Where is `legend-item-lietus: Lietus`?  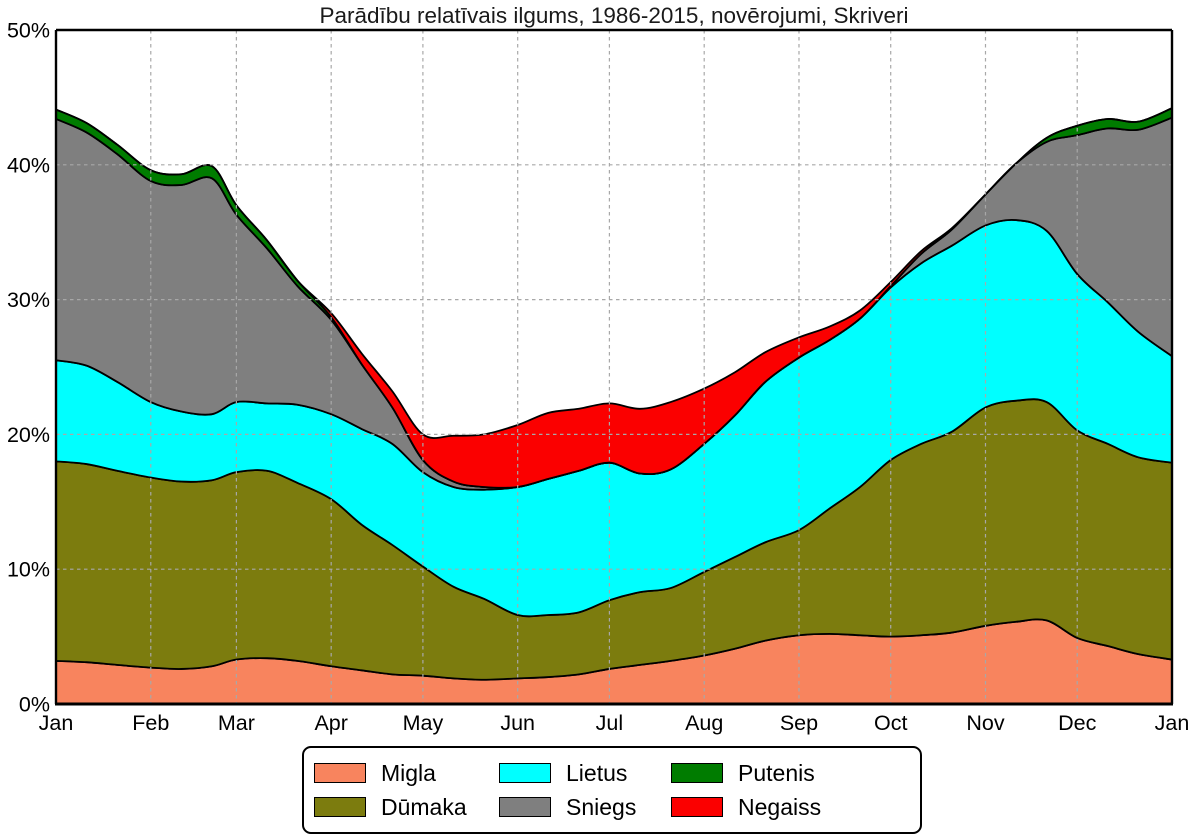 legend-item-lietus: Lietus is located at coordinates (585, 772).